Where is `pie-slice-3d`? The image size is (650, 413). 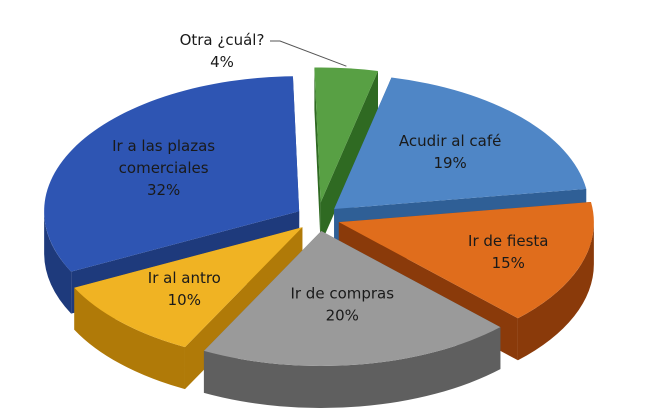
pie-slice-3d is located at coordinates (346, 156).